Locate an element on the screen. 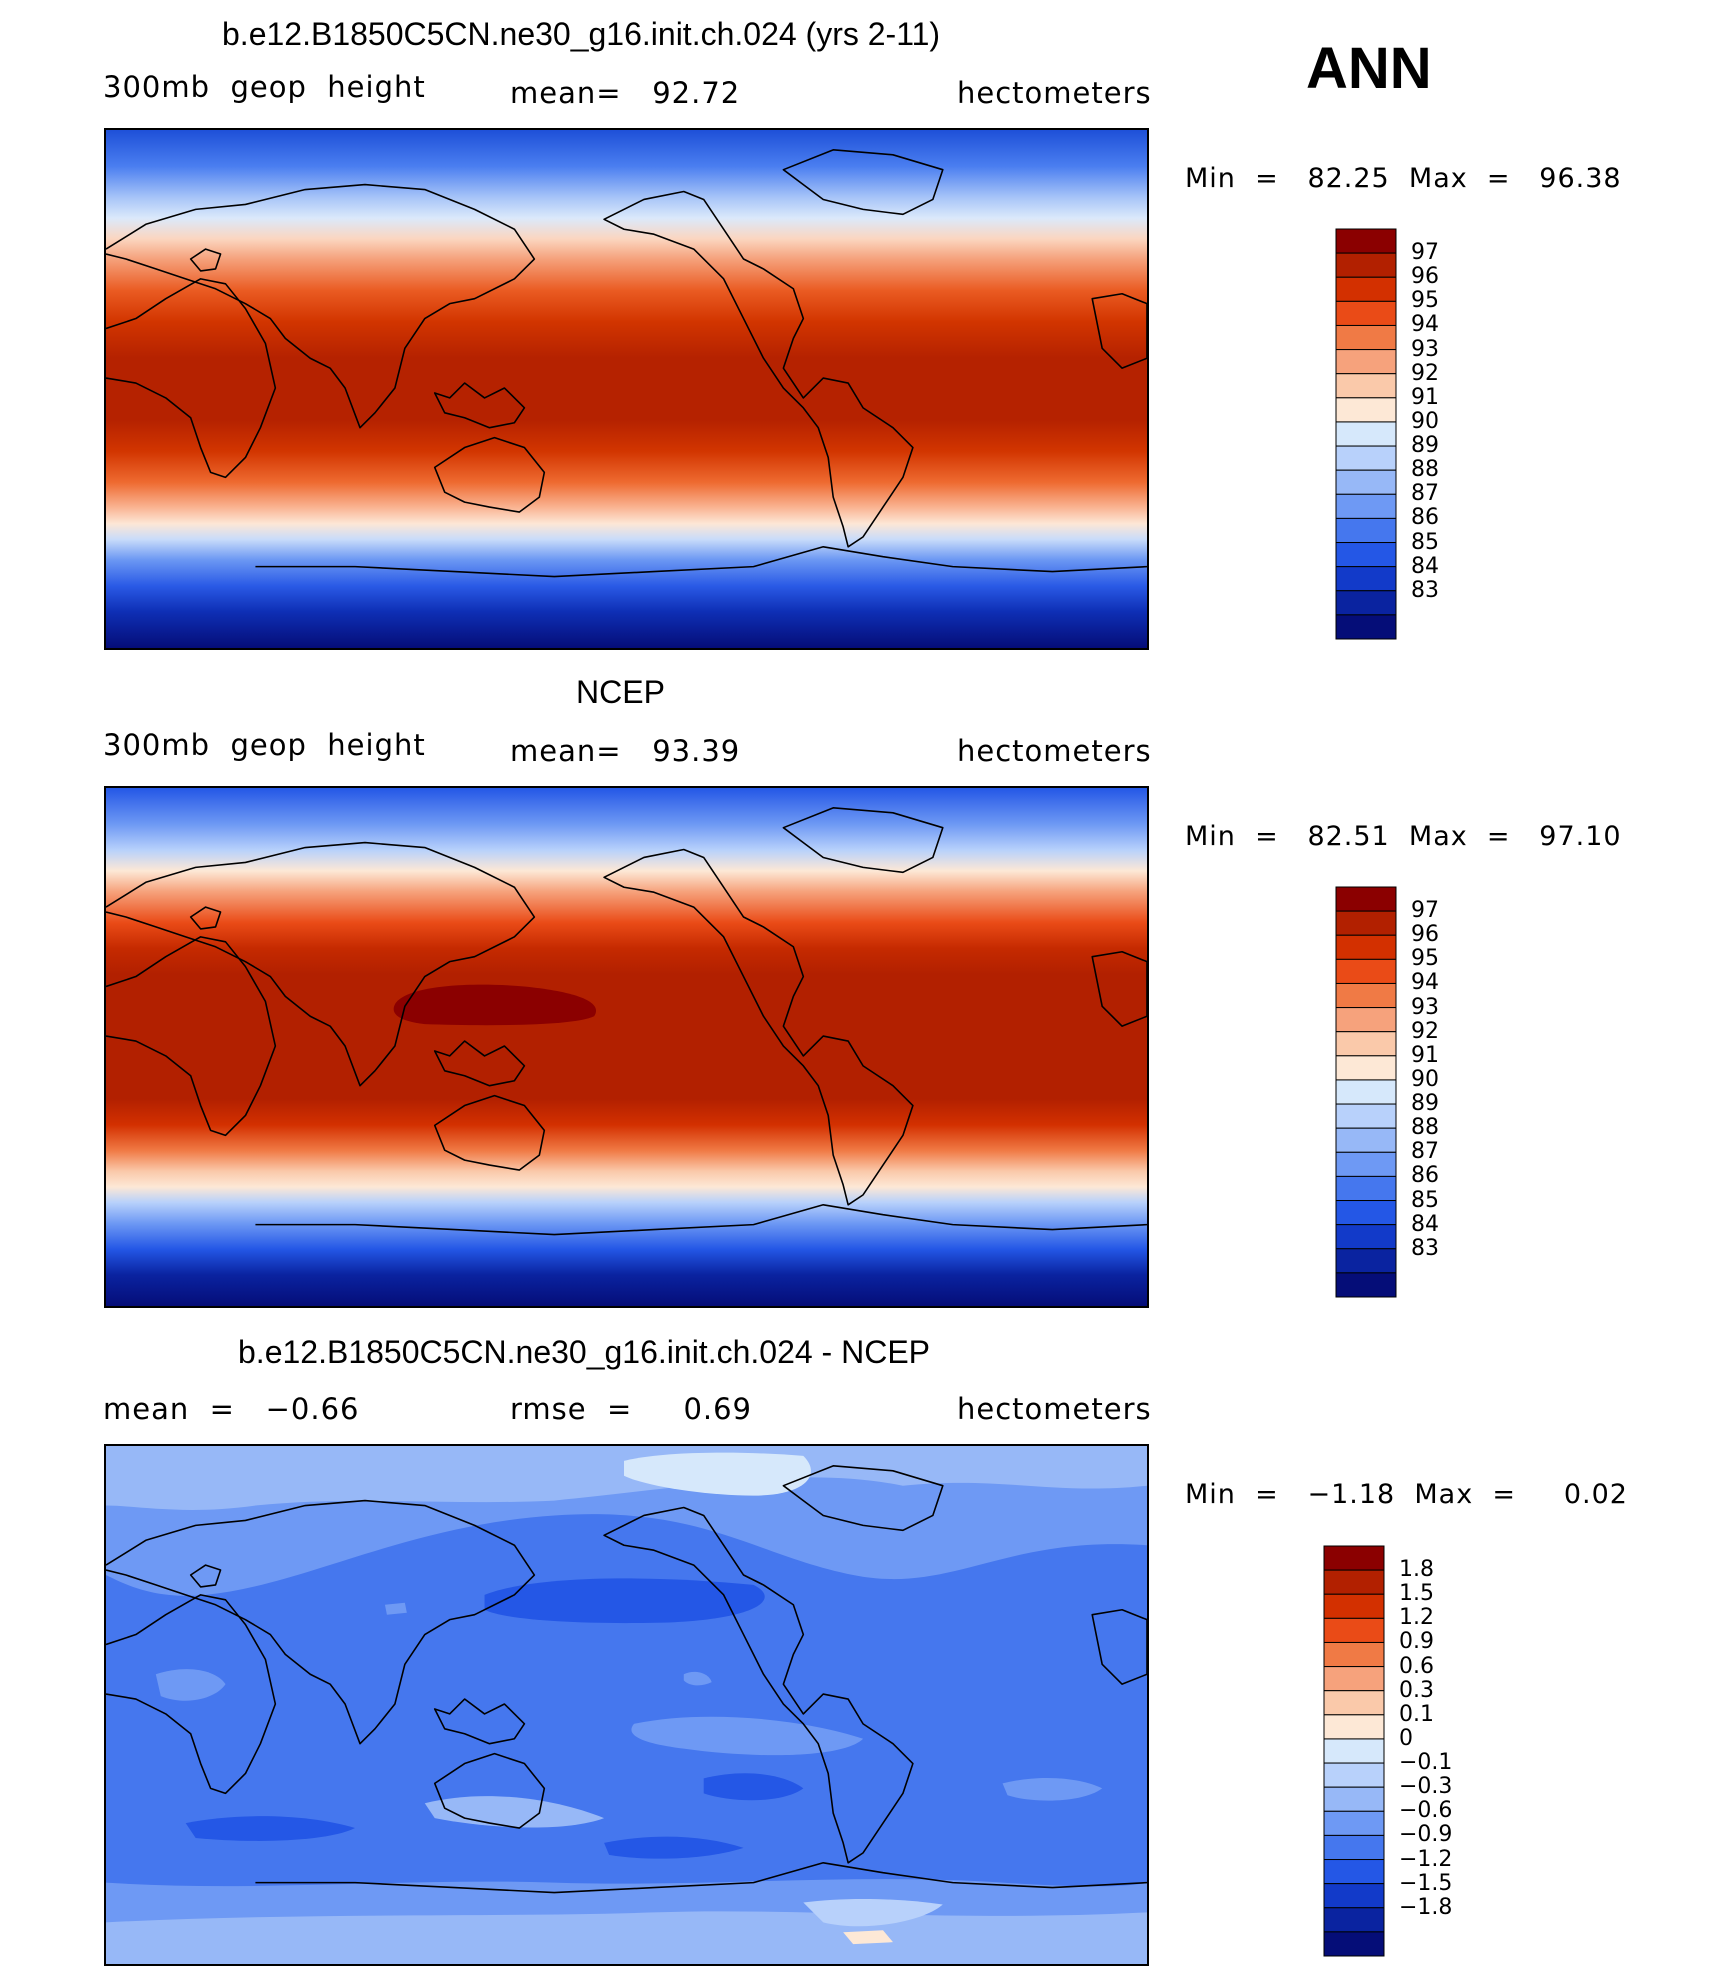 The height and width of the screenshot is (1986, 1710). colorbar-label: 0.3 is located at coordinates (1416, 1690).